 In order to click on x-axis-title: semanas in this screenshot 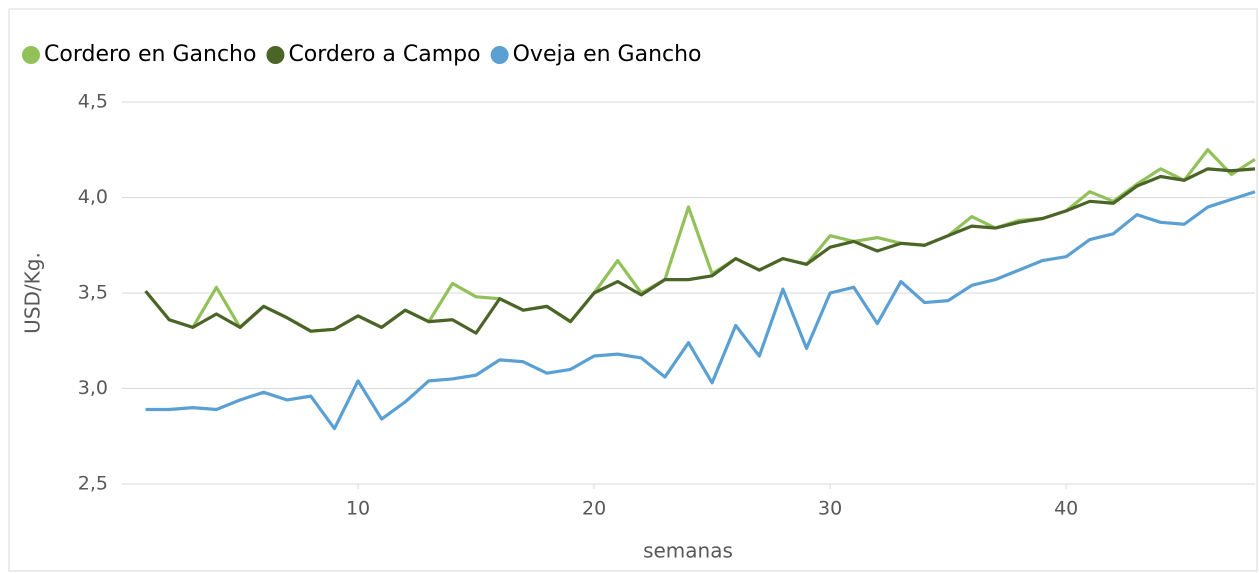, I will do `click(688, 551)`.